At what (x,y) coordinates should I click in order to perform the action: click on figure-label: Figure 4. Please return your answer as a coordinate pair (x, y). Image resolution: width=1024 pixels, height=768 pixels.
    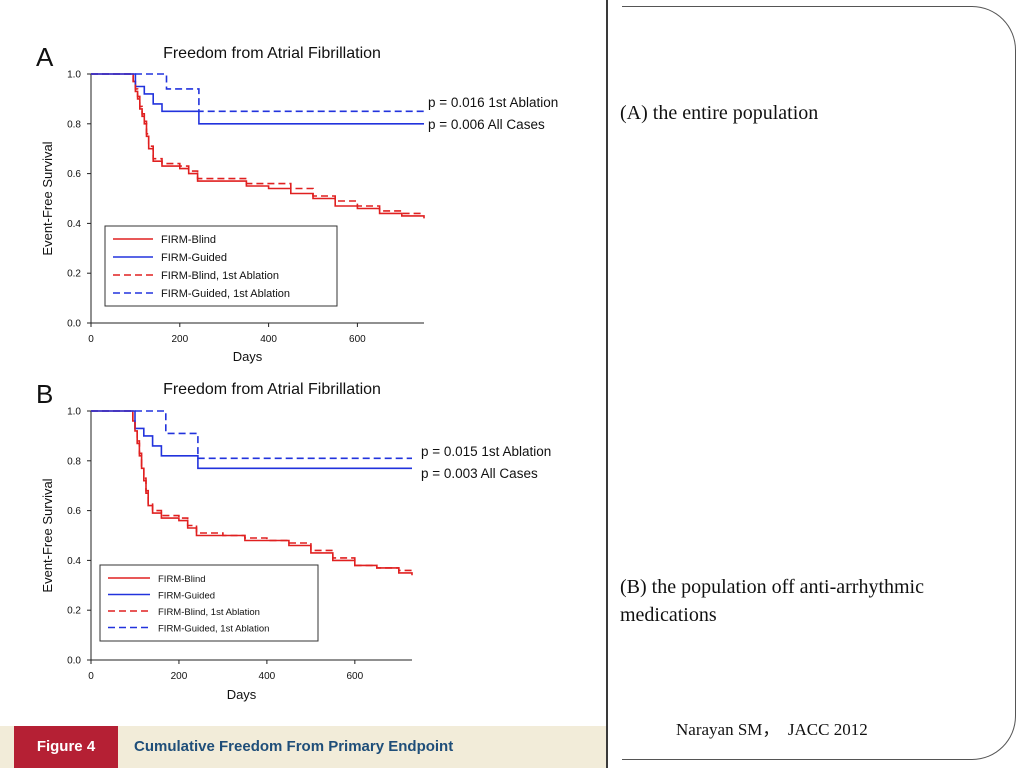
    Looking at the image, I should click on (66, 747).